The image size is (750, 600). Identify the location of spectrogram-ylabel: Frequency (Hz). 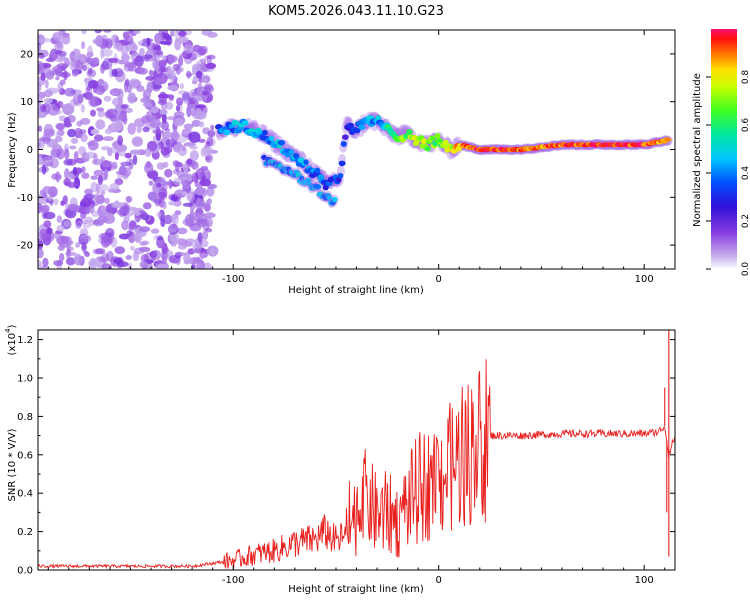
(12, 150).